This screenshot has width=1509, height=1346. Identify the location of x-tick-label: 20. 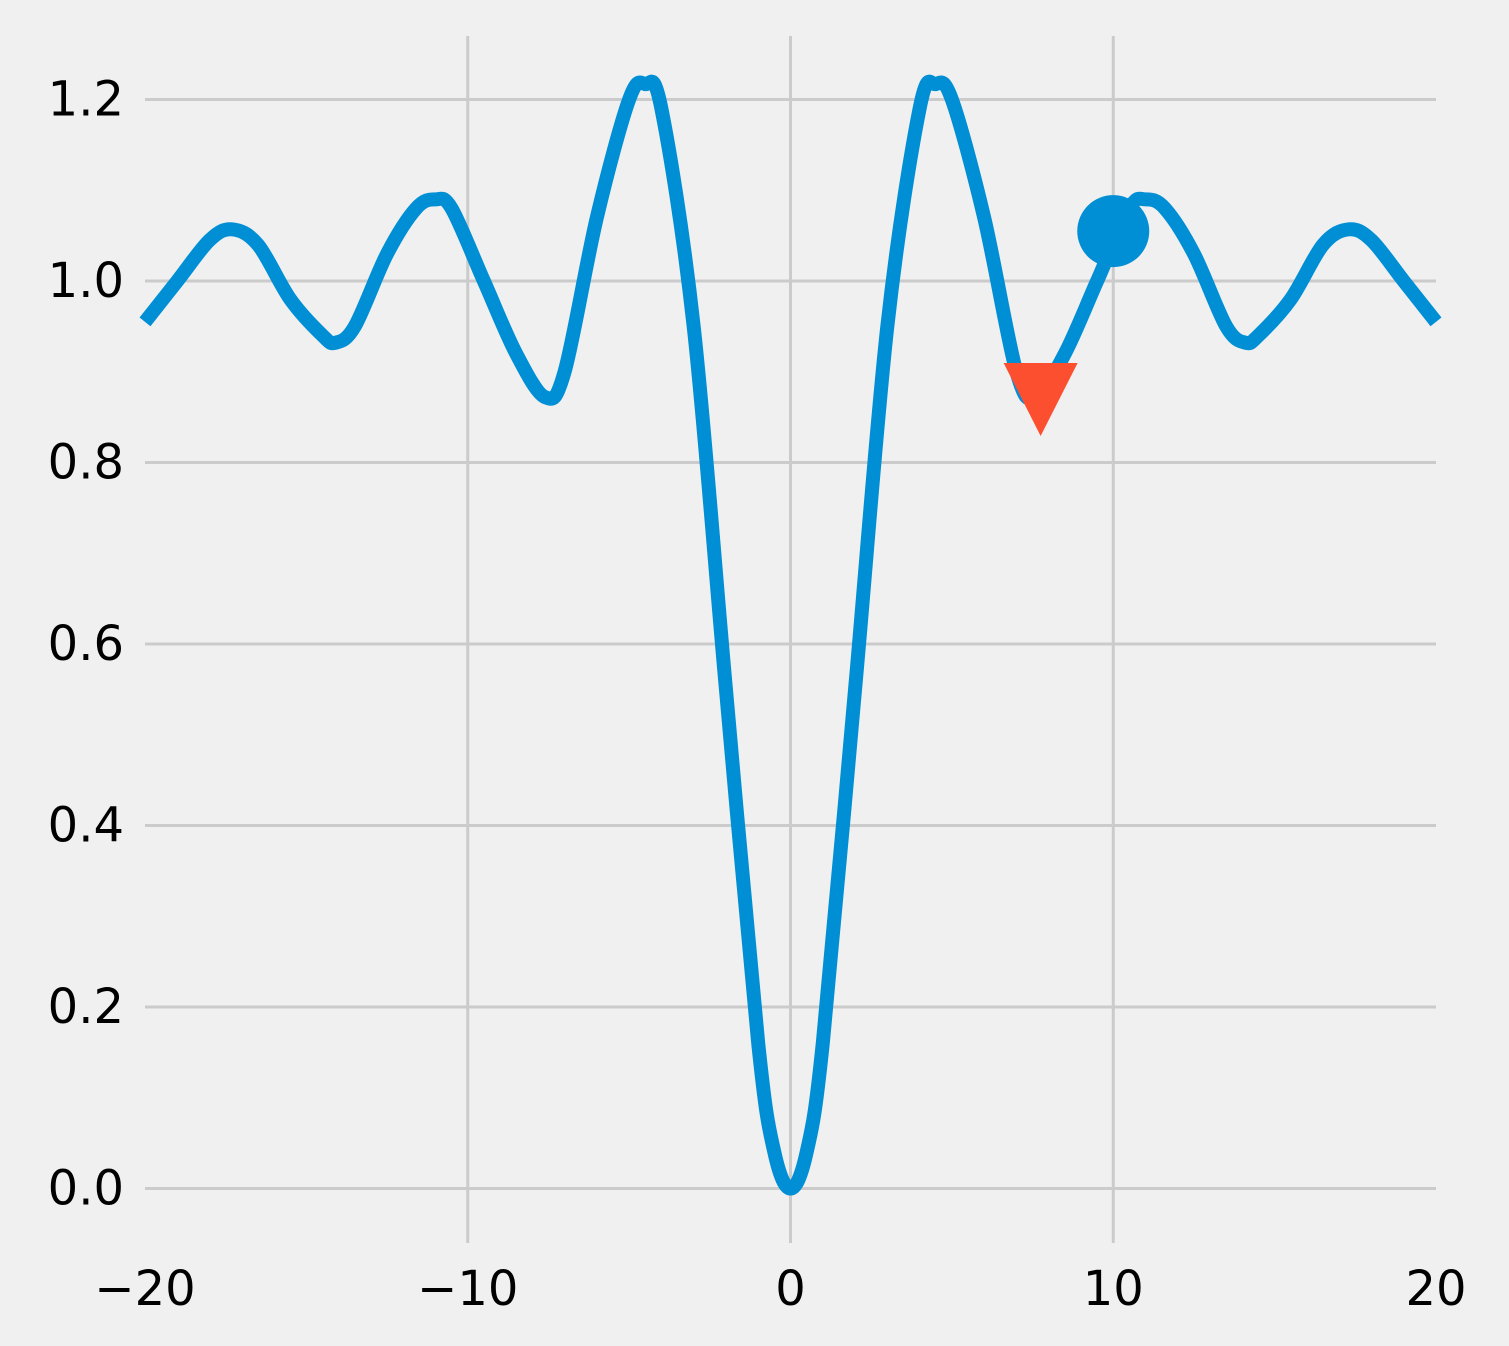
(1435, 1289).